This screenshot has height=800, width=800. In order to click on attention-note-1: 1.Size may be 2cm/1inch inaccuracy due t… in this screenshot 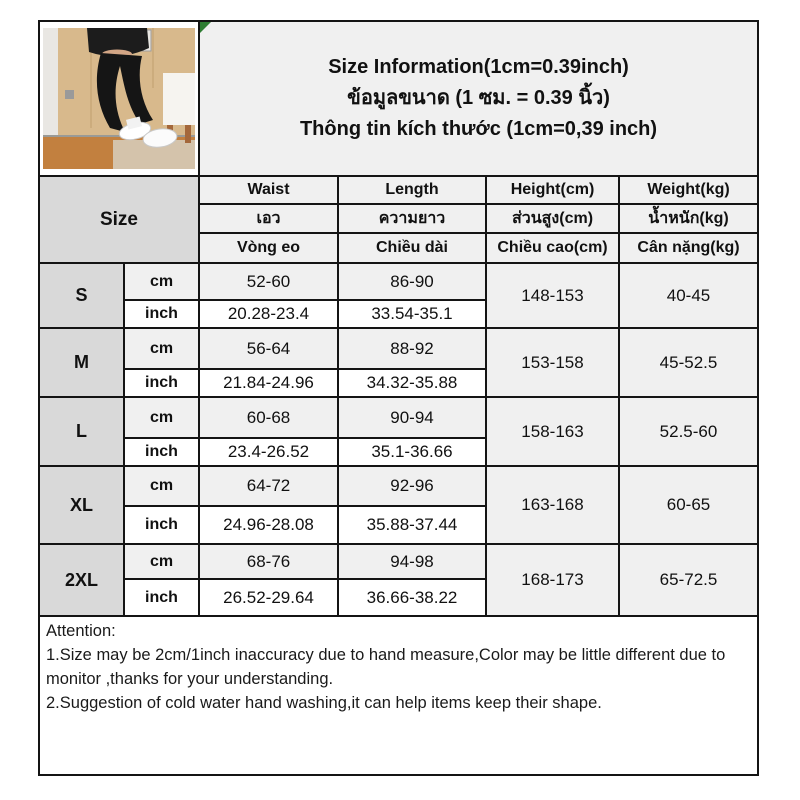, I will do `click(386, 666)`.